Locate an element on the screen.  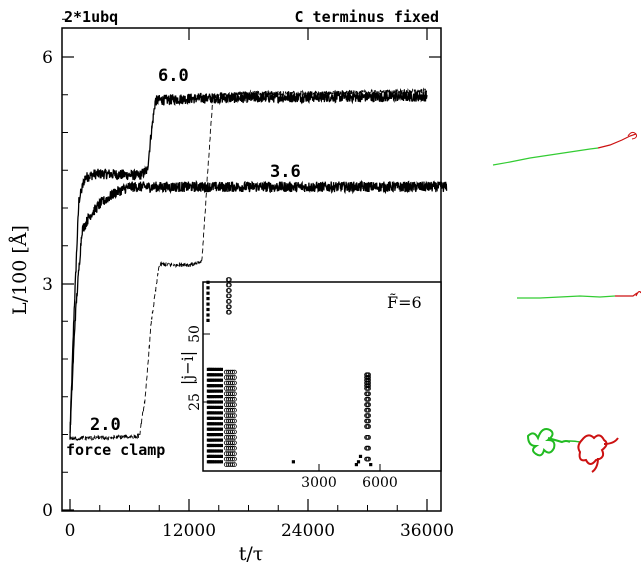
inset-points is located at coordinates (289, 372).